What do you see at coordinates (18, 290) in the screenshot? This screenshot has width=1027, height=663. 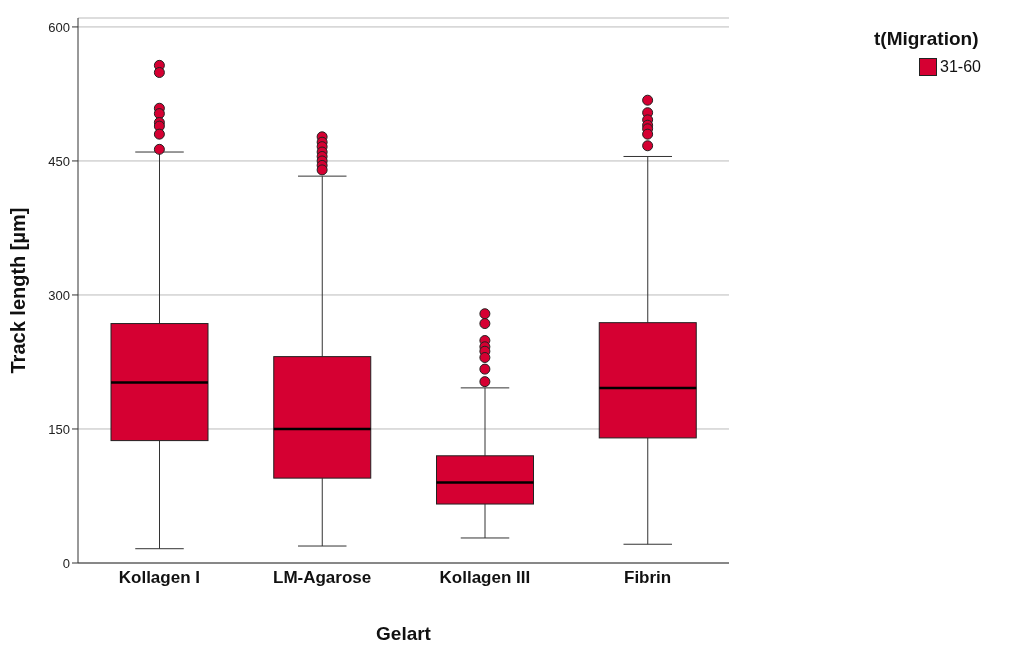 I see `y-axis-title: Track length [µm]` at bounding box center [18, 290].